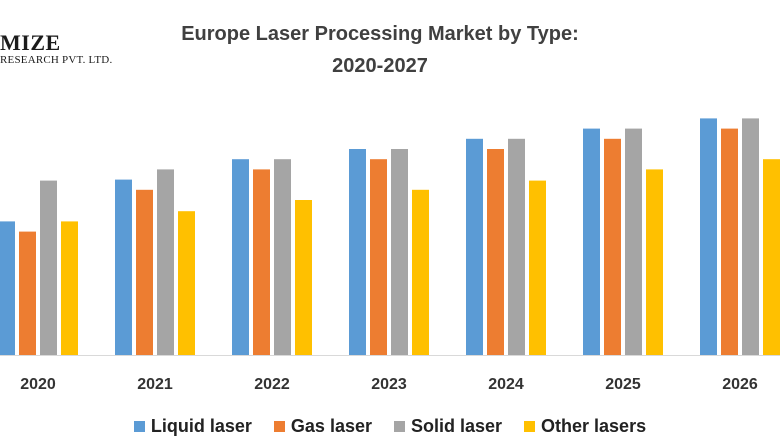  Describe the element at coordinates (612, 246) in the screenshot. I see `bar-gas-laser-2025` at that location.